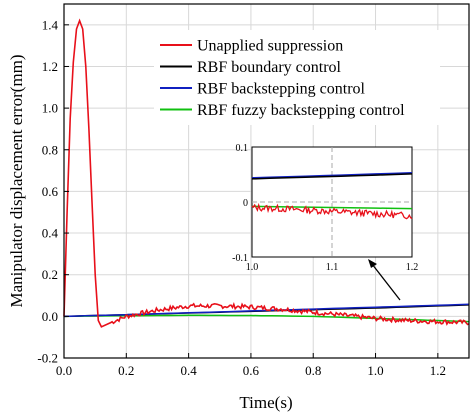 The width and height of the screenshot is (474, 418). I want to click on inset-x-tick-label: 1.2, so click(412, 267).